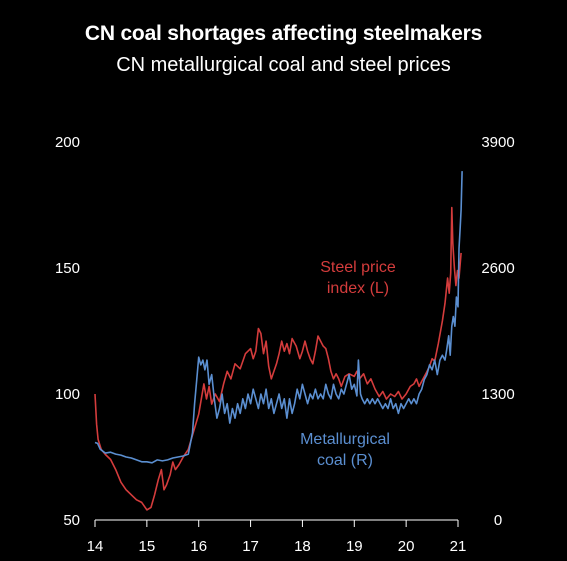 This screenshot has height=561, width=567. What do you see at coordinates (354, 546) in the screenshot?
I see `x-tick-label: 19` at bounding box center [354, 546].